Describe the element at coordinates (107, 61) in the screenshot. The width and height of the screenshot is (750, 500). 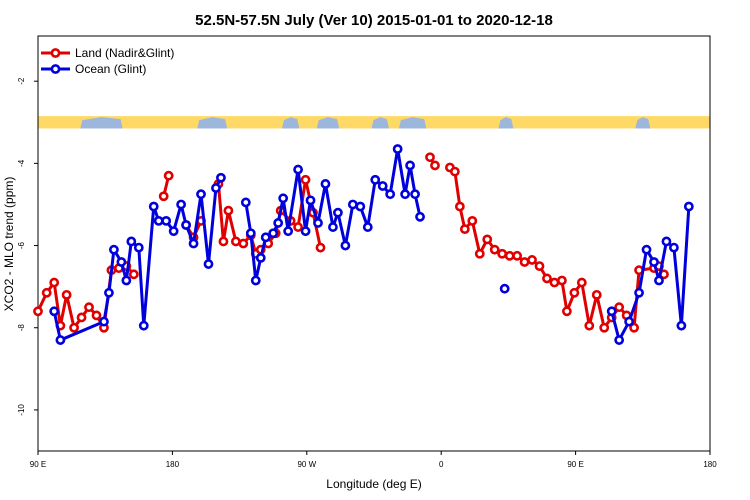
I see `legend: Land (Nadir&Glint) Ocean (Glint)` at that location.